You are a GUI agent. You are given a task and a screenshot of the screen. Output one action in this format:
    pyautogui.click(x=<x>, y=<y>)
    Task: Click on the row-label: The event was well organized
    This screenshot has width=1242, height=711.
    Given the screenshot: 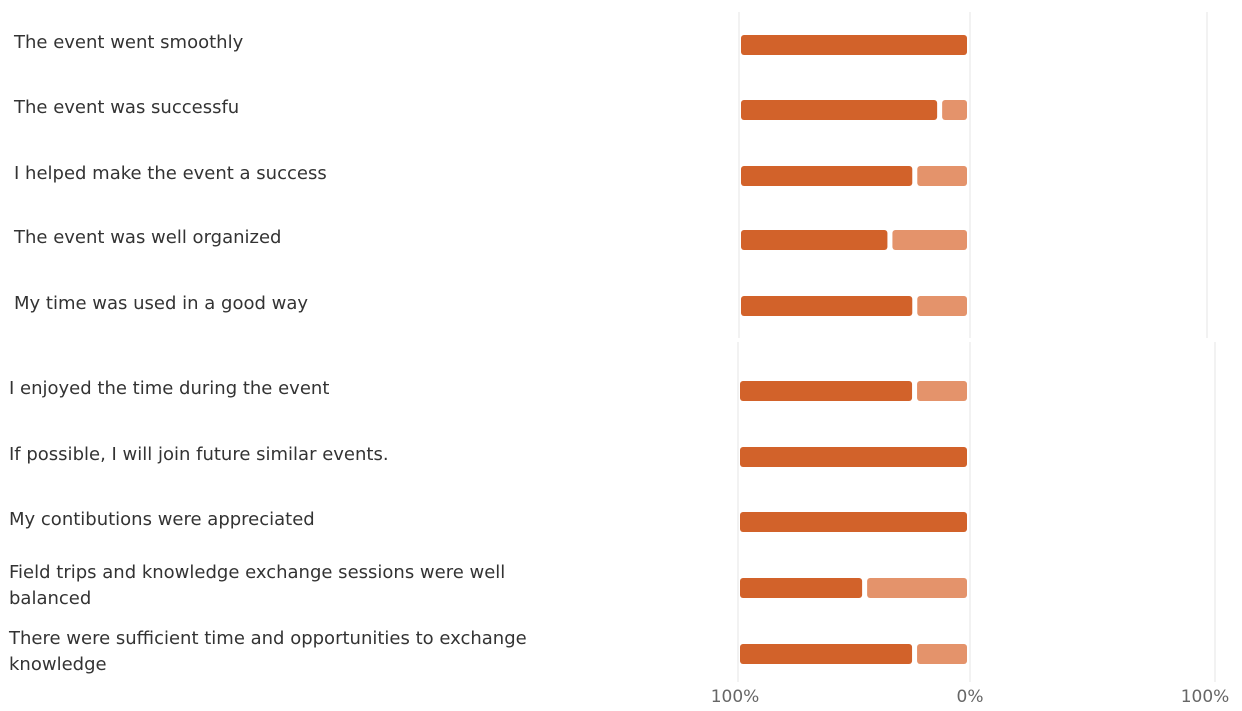 What is the action you would take?
    pyautogui.click(x=147, y=237)
    